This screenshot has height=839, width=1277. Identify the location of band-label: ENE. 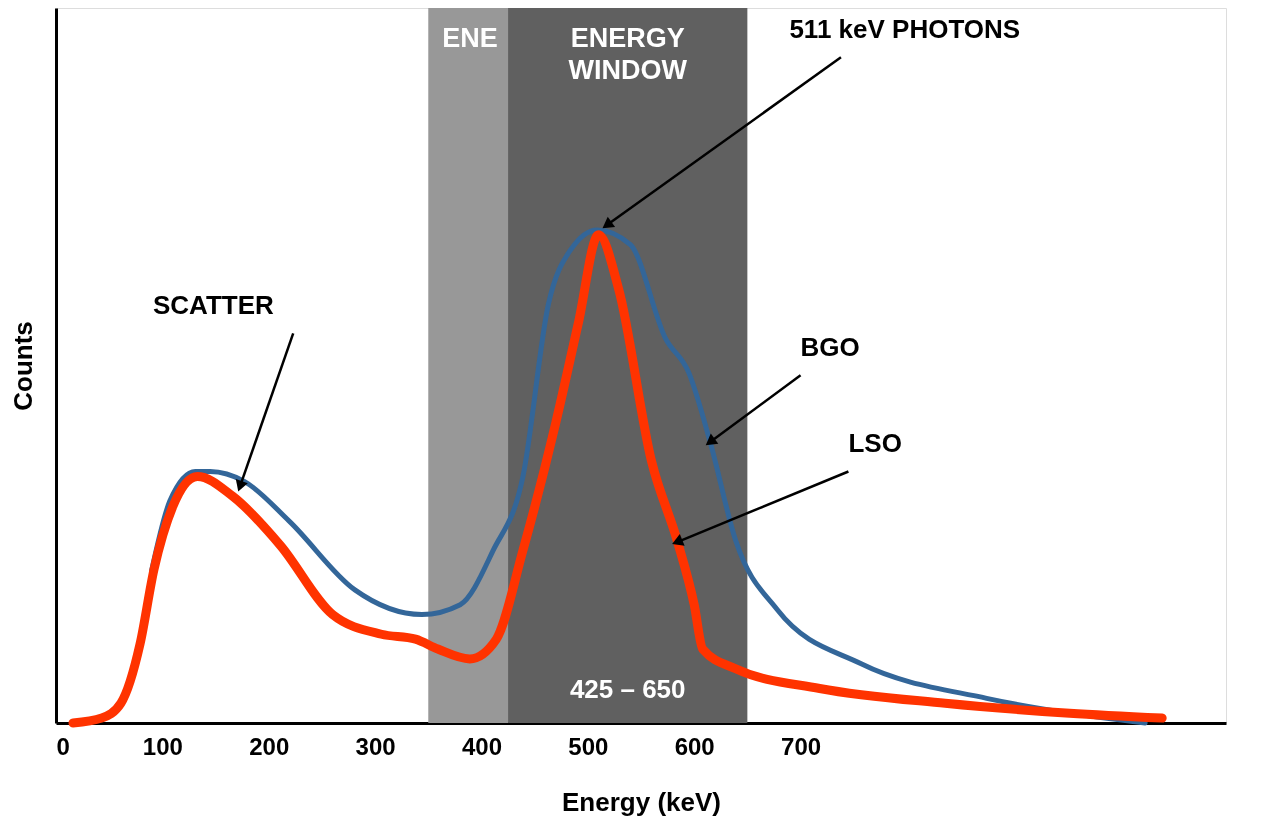
(470, 38).